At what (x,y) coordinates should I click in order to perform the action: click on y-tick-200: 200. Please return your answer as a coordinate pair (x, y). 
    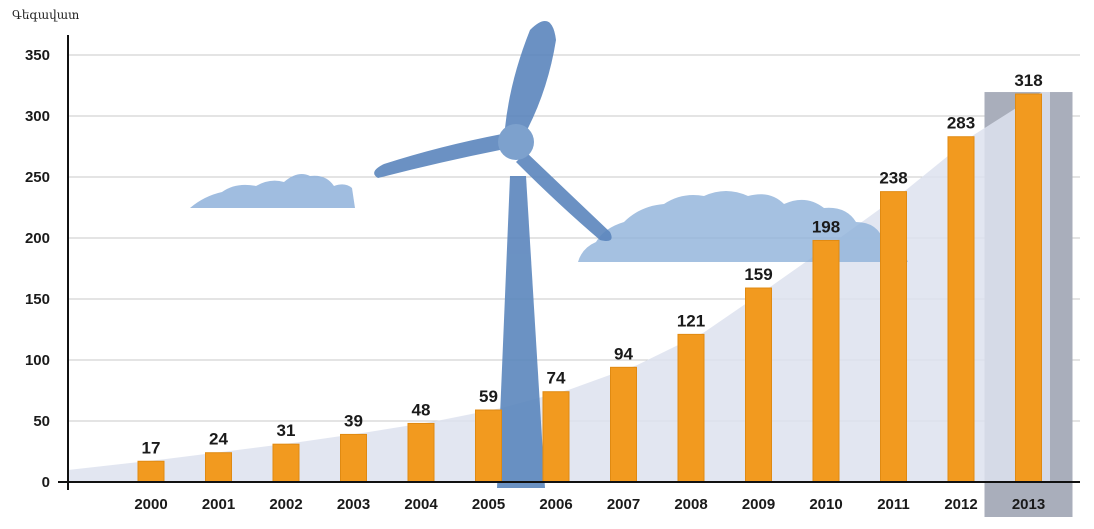
    Looking at the image, I should click on (37, 238).